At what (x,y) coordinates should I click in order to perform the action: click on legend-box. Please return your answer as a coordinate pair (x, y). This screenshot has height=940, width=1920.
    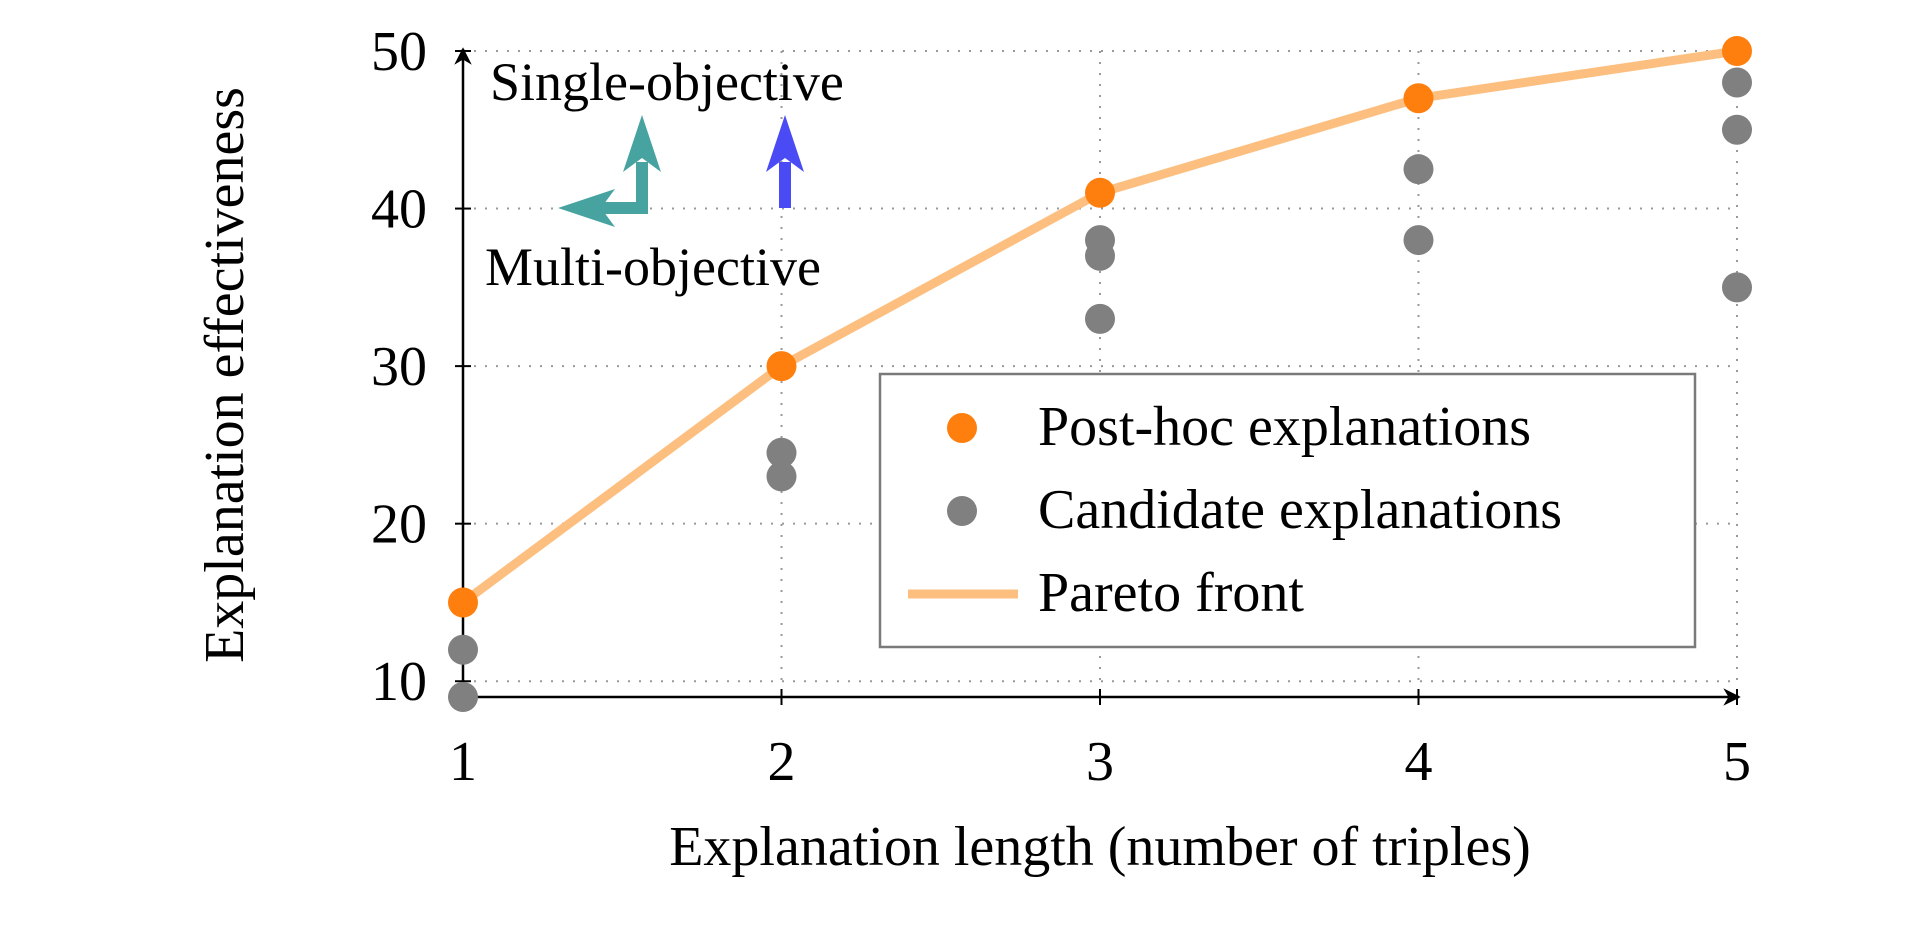
    Looking at the image, I should click on (1287, 510).